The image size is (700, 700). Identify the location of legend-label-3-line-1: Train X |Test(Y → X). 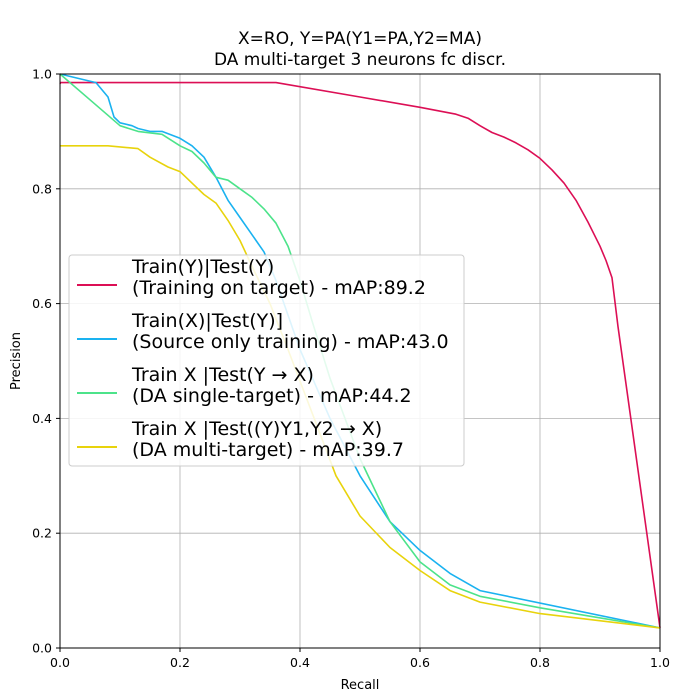
(222, 375).